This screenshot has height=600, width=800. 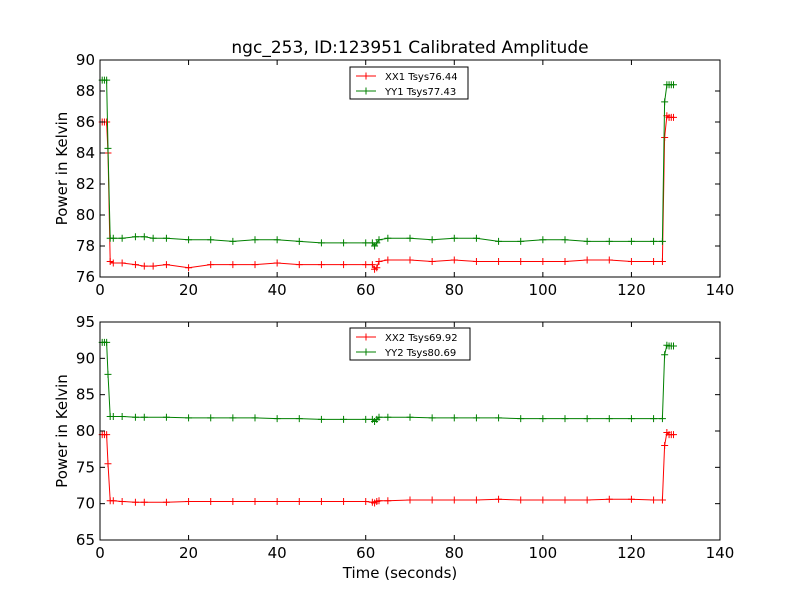 I want to click on series-xx2, so click(x=387, y=467).